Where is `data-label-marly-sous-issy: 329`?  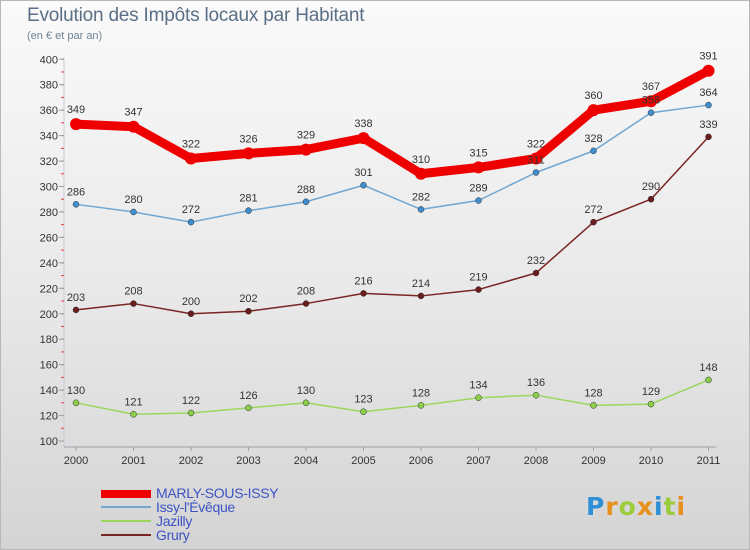 data-label-marly-sous-issy: 329 is located at coordinates (306, 136).